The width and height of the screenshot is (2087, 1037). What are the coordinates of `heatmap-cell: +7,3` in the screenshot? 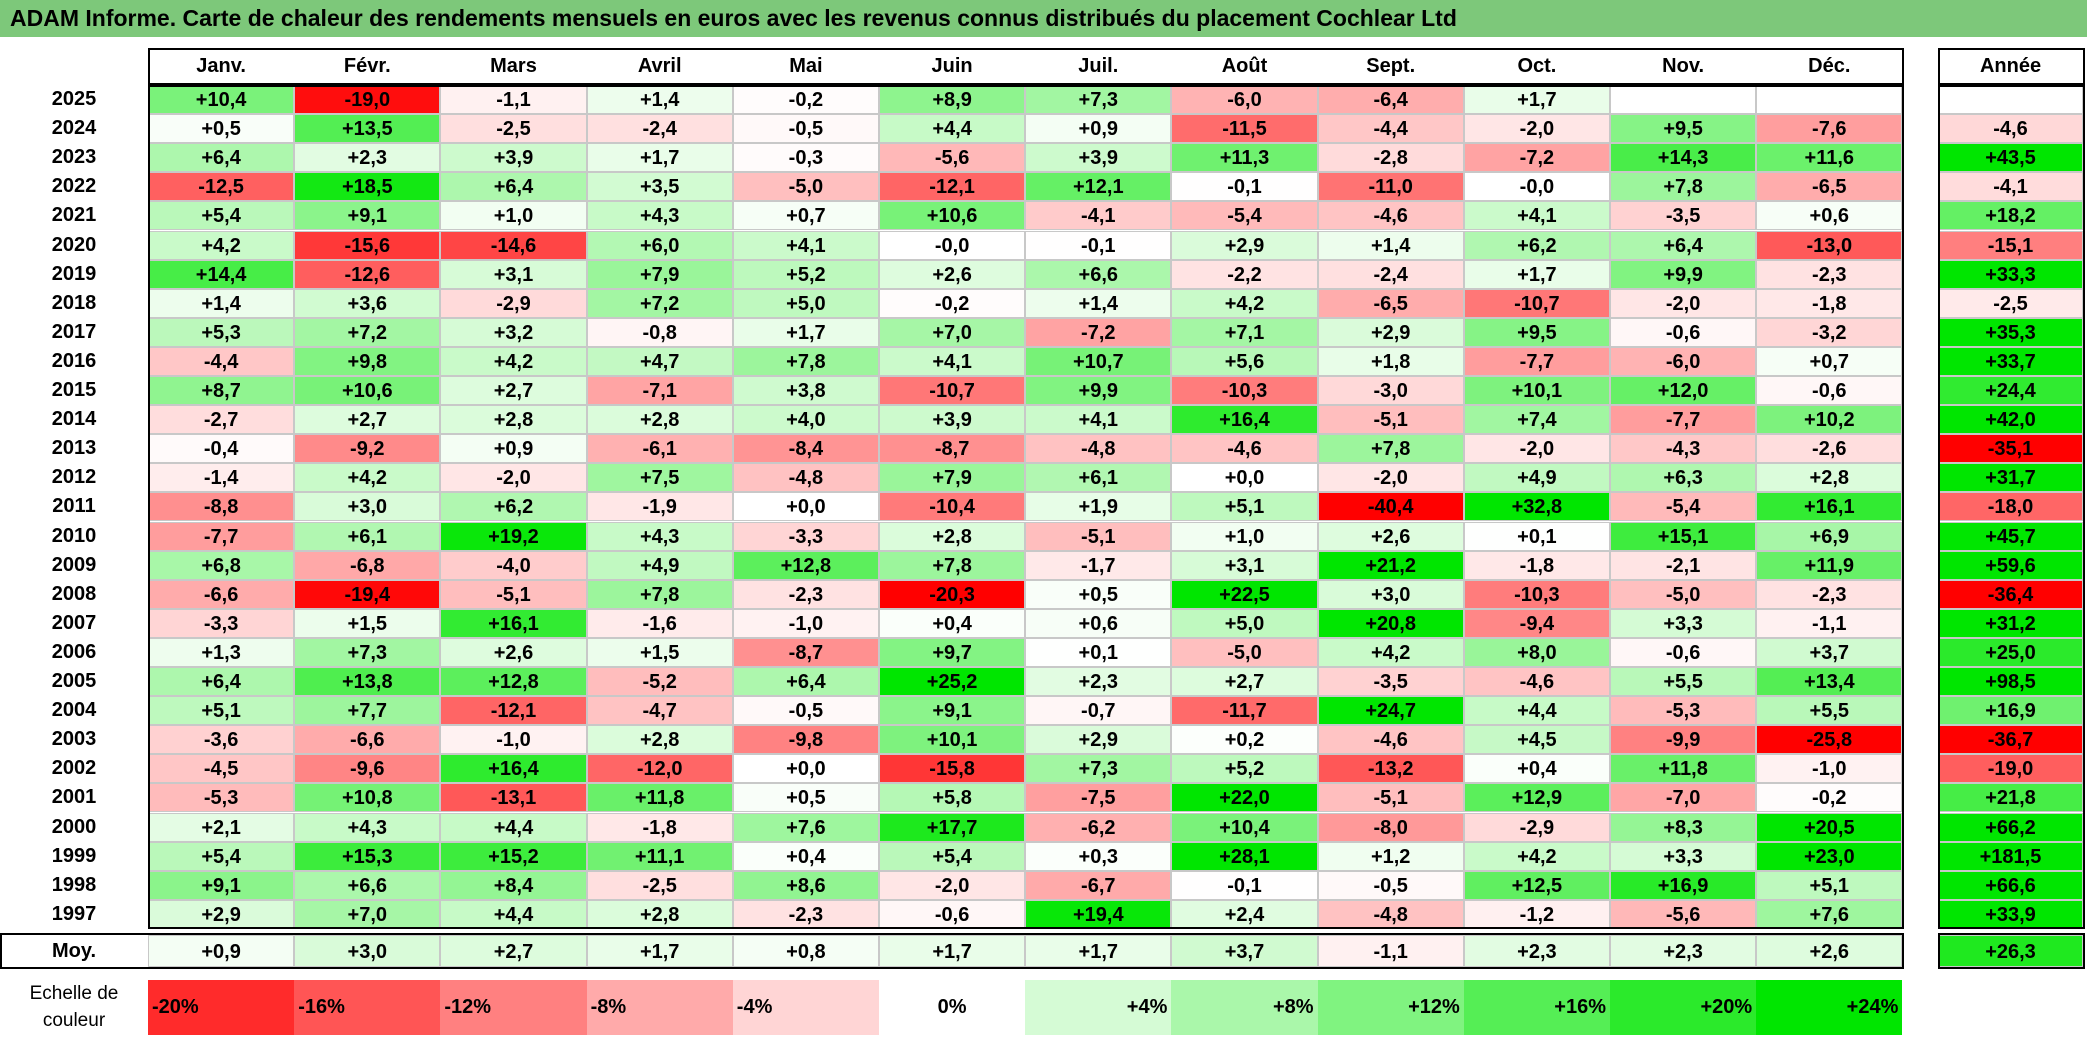 It's located at (1098, 100).